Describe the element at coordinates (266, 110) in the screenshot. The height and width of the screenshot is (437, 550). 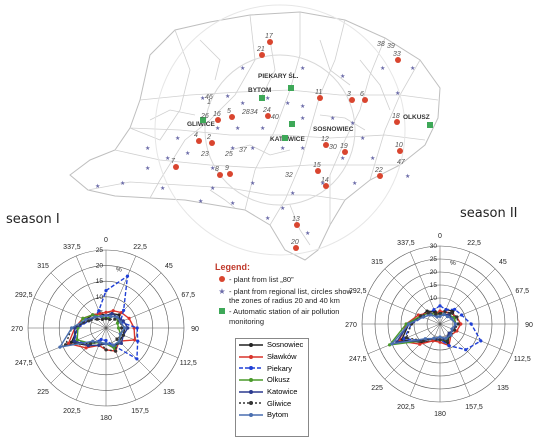
I see `plant-number-label: 24` at that location.